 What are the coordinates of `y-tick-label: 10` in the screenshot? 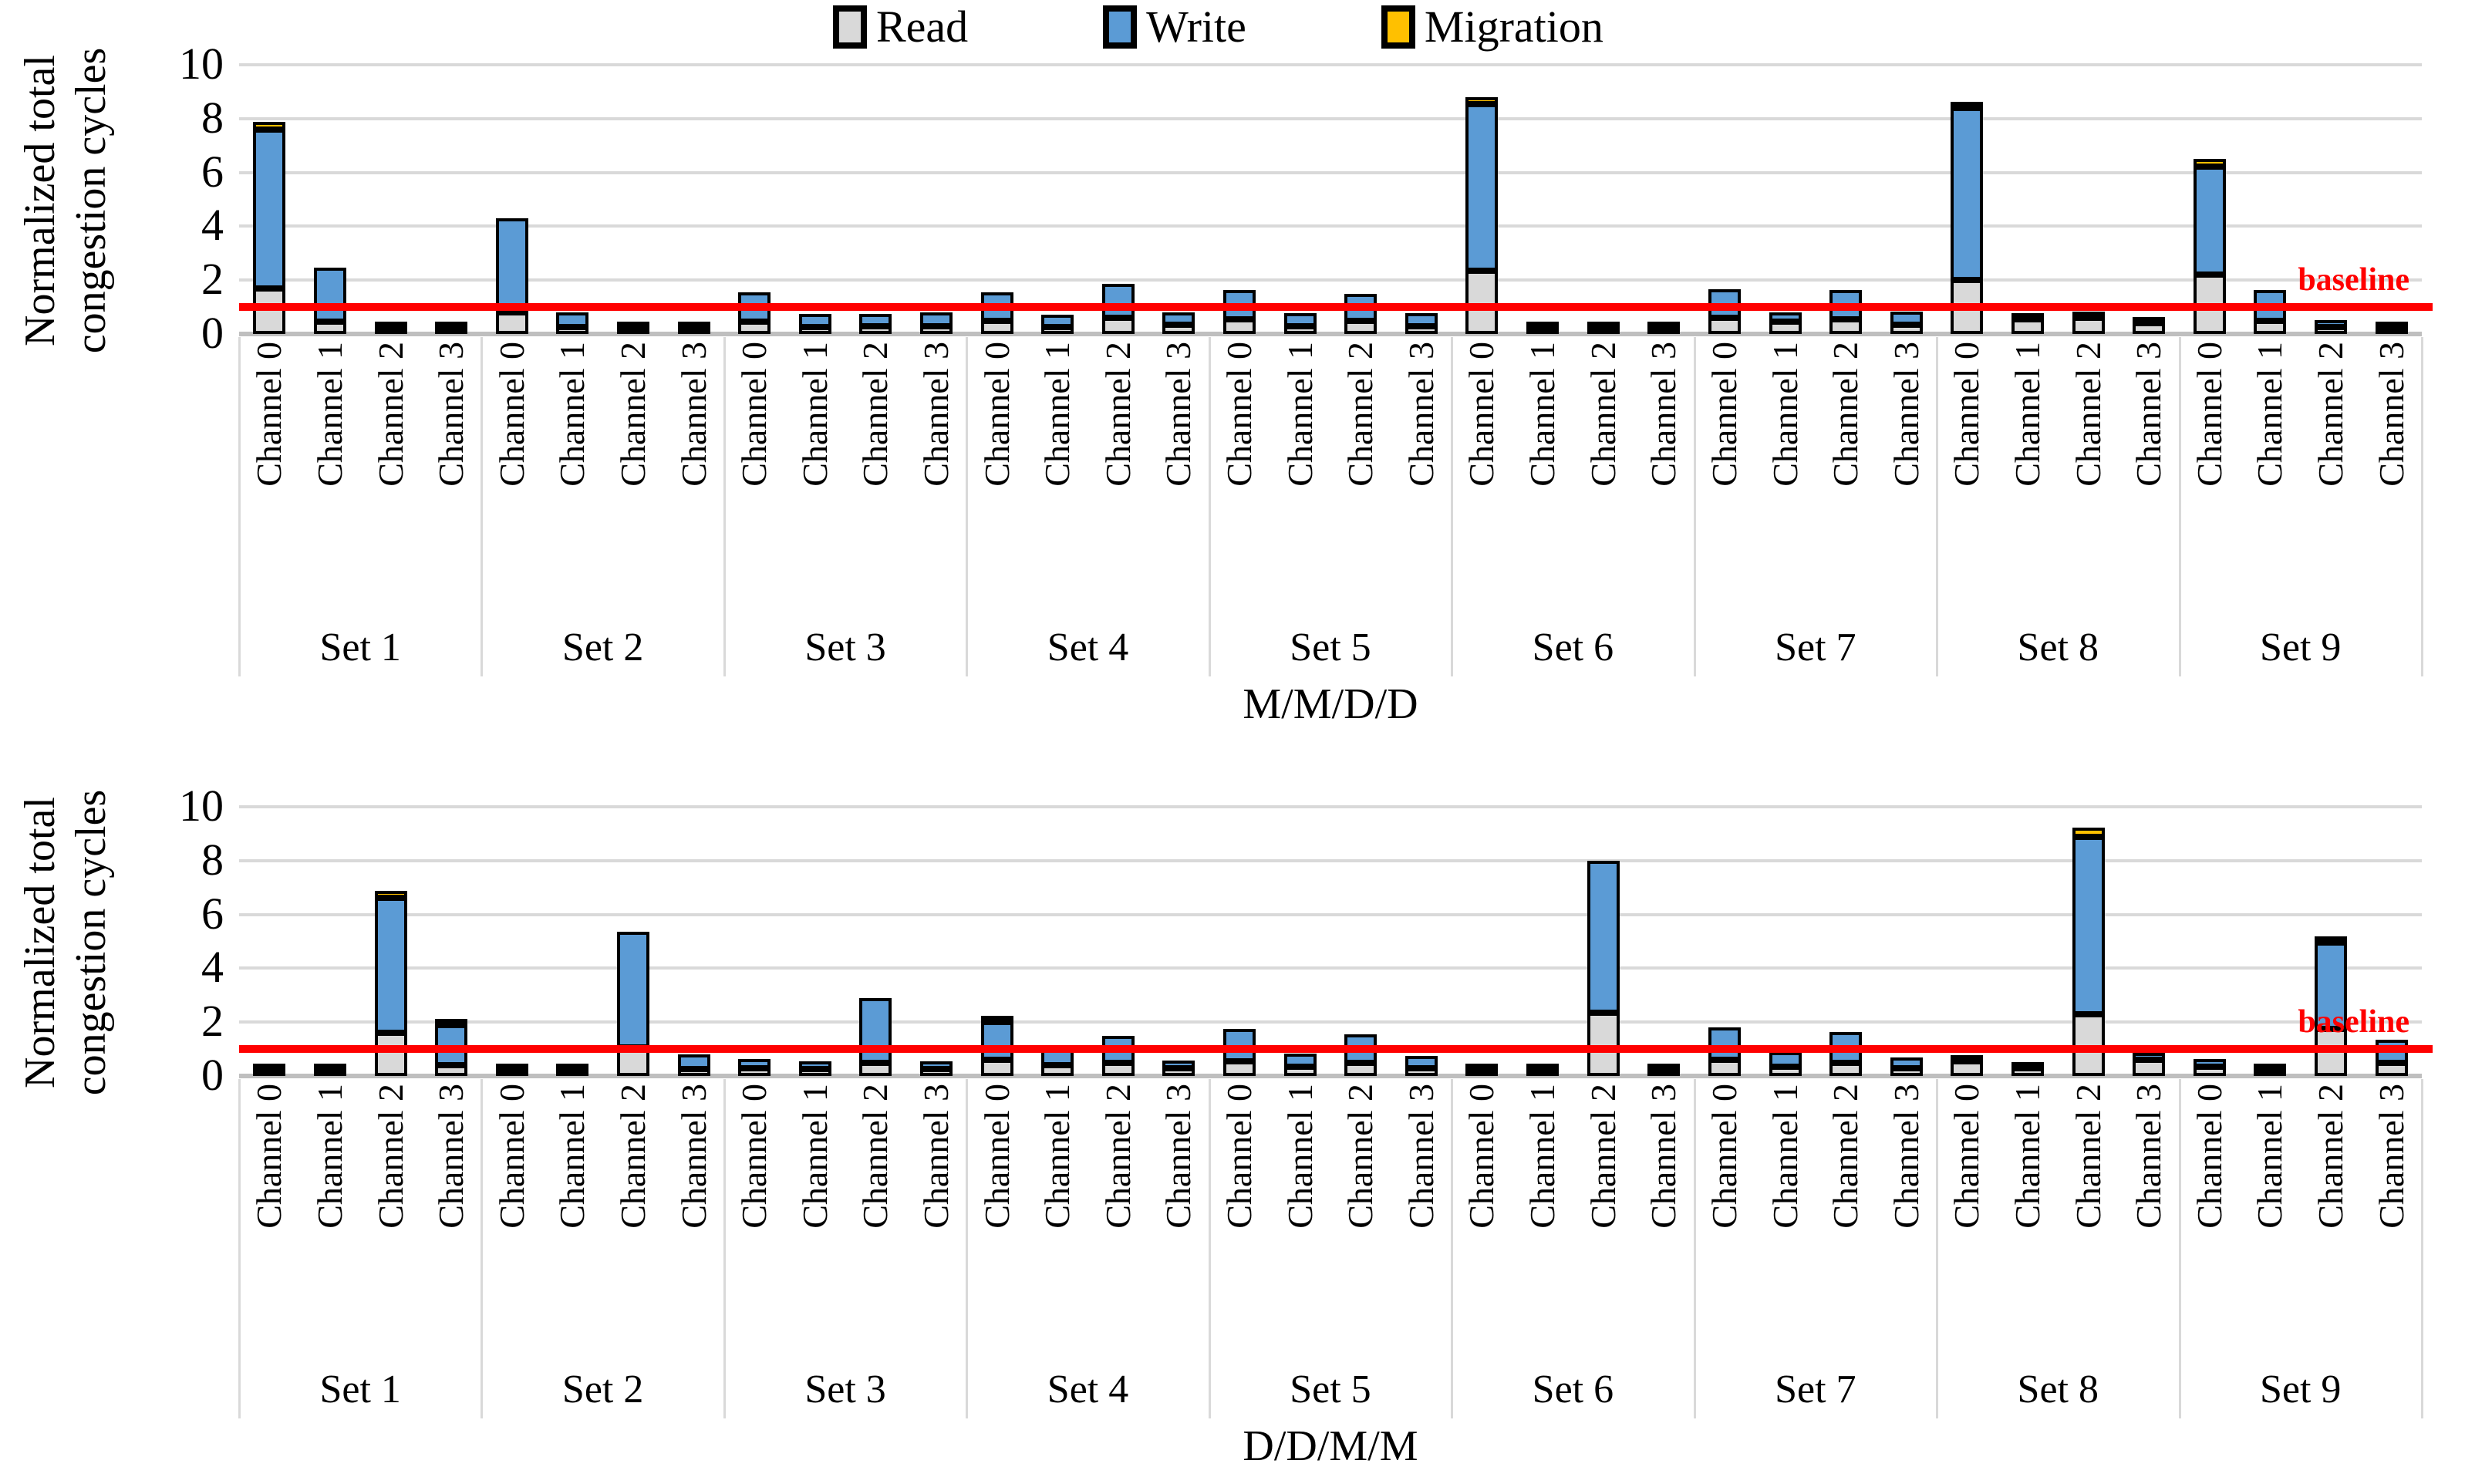 It's located at (201, 806).